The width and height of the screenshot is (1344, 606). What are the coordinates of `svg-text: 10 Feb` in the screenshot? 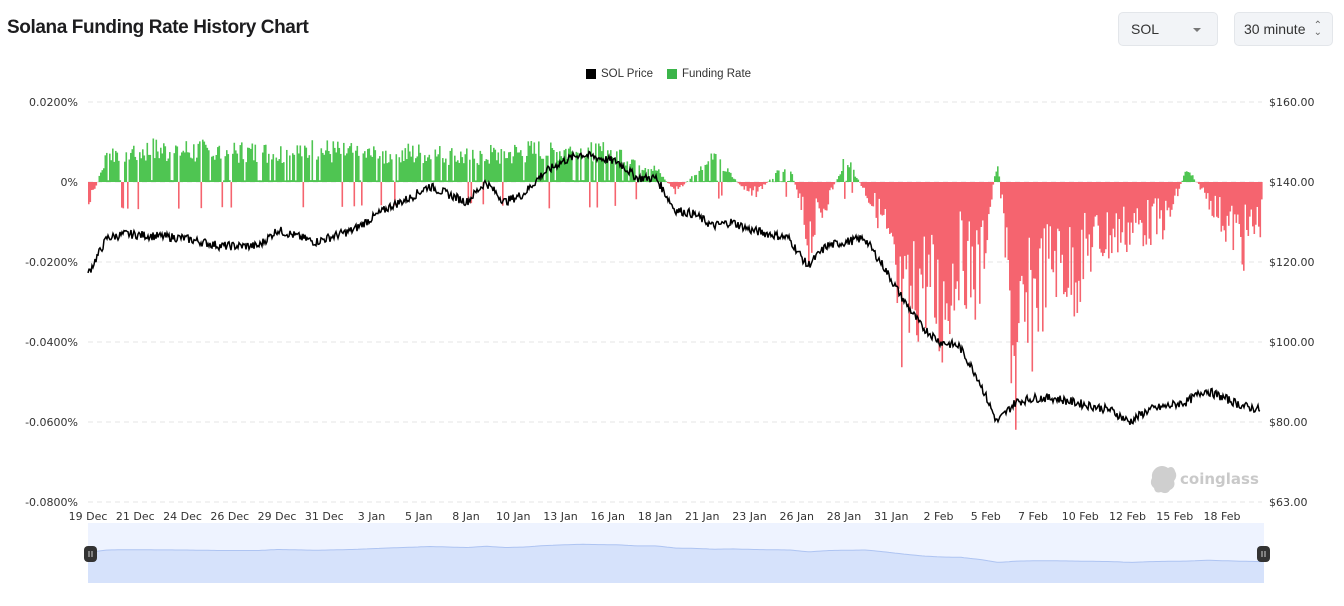 It's located at (1080, 516).